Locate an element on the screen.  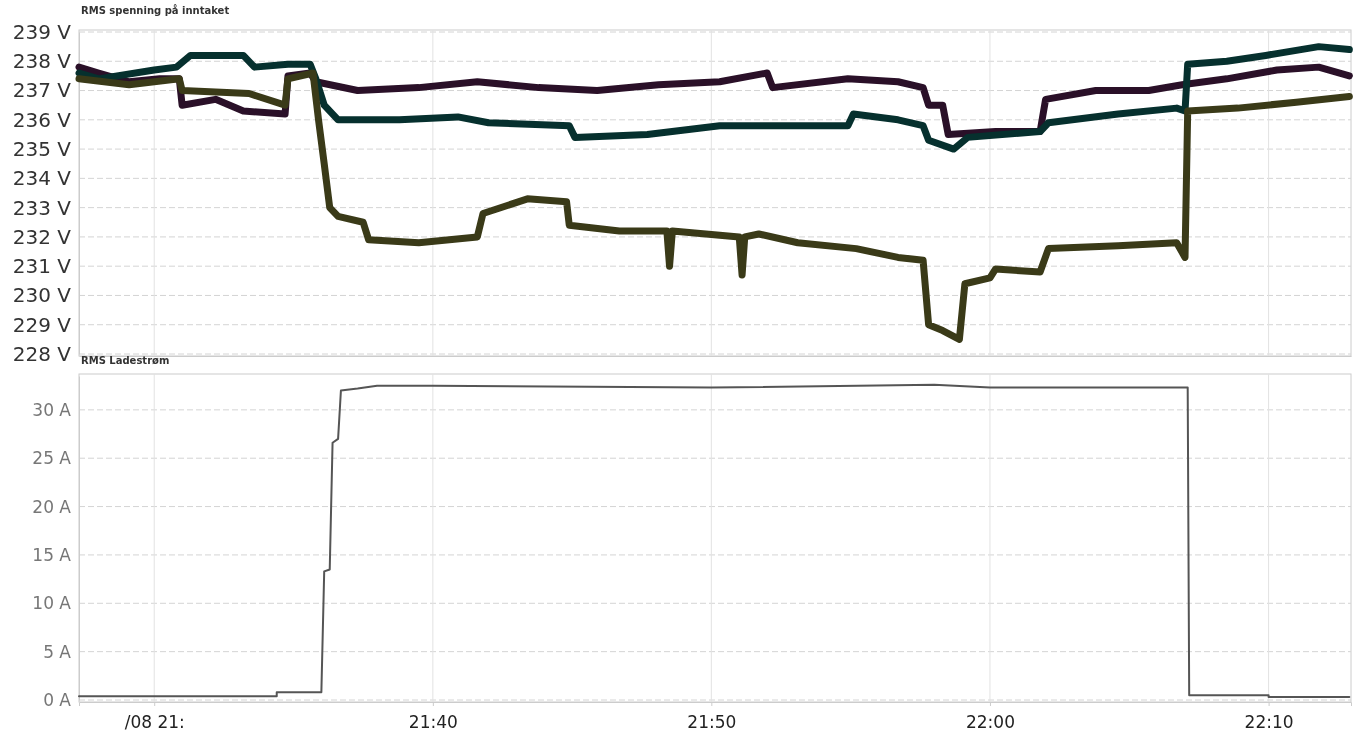
x-tick-label: 21:50 is located at coordinates (712, 722).